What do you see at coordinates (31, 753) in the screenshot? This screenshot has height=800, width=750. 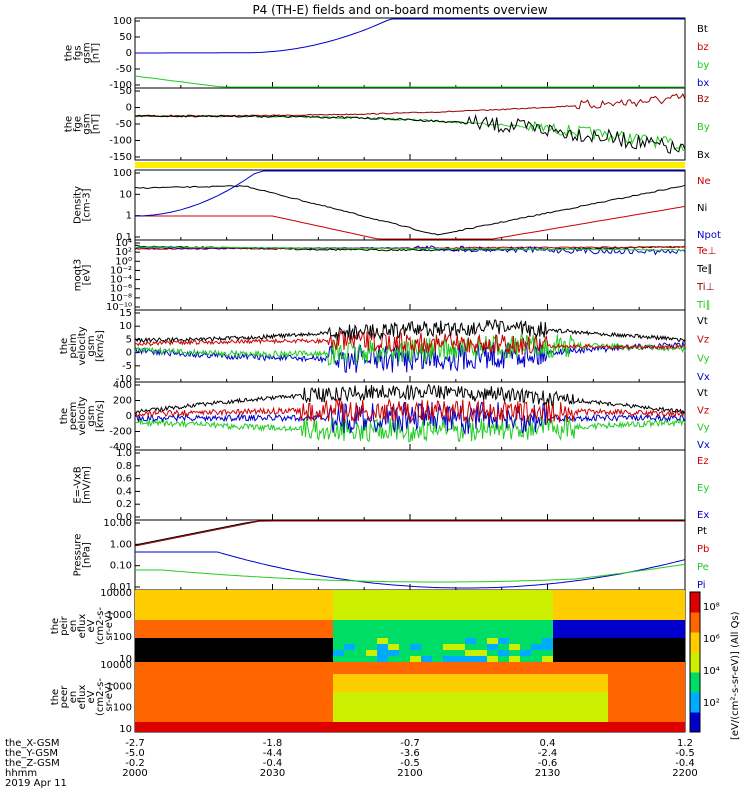 I see `footer-label: the_Y-GSM` at bounding box center [31, 753].